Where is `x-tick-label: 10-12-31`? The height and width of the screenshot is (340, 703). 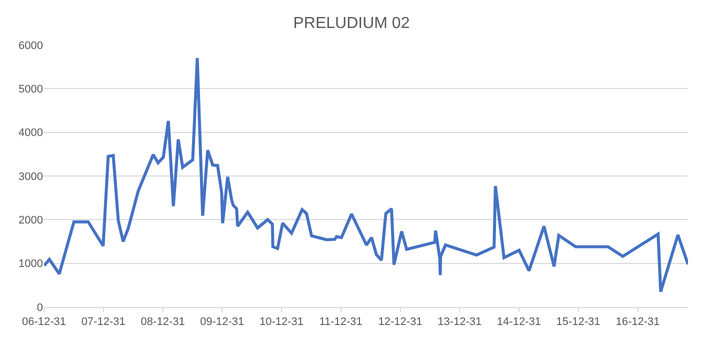 x-tick-label: 10-12-31 is located at coordinates (281, 322).